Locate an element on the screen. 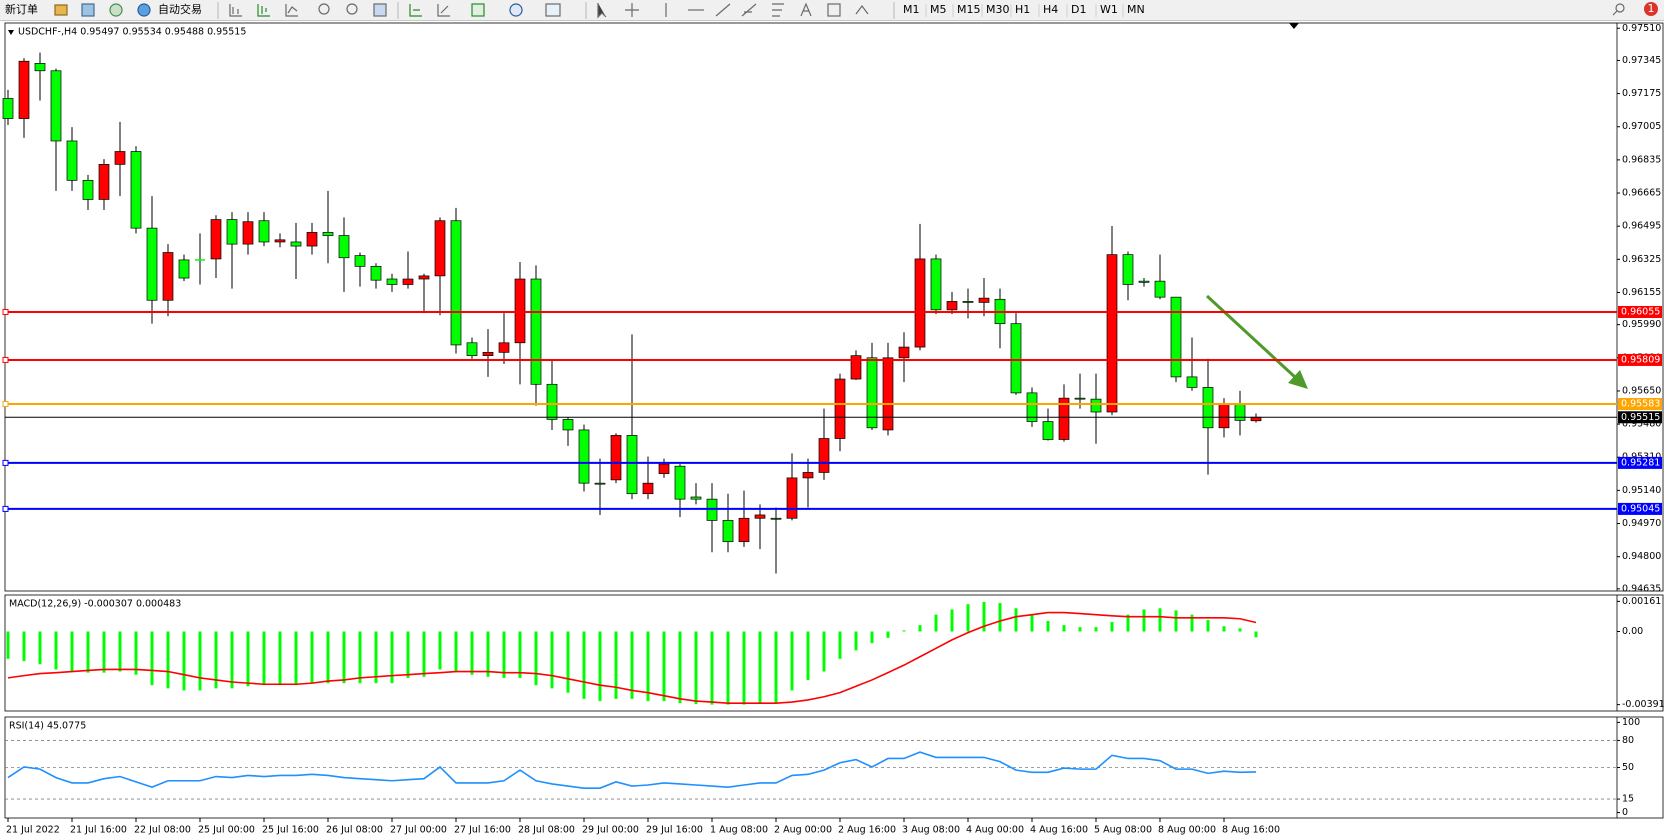  indicator-line is located at coordinates (632, 657).